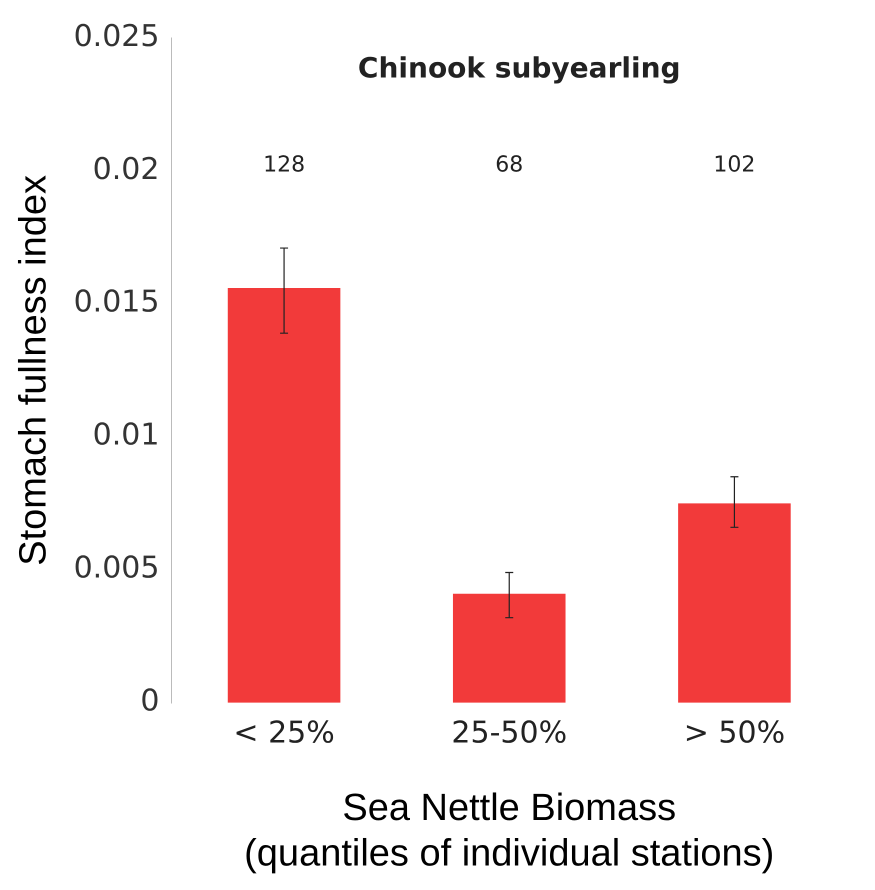  What do you see at coordinates (509, 165) in the screenshot?
I see `annotation: 68` at bounding box center [509, 165].